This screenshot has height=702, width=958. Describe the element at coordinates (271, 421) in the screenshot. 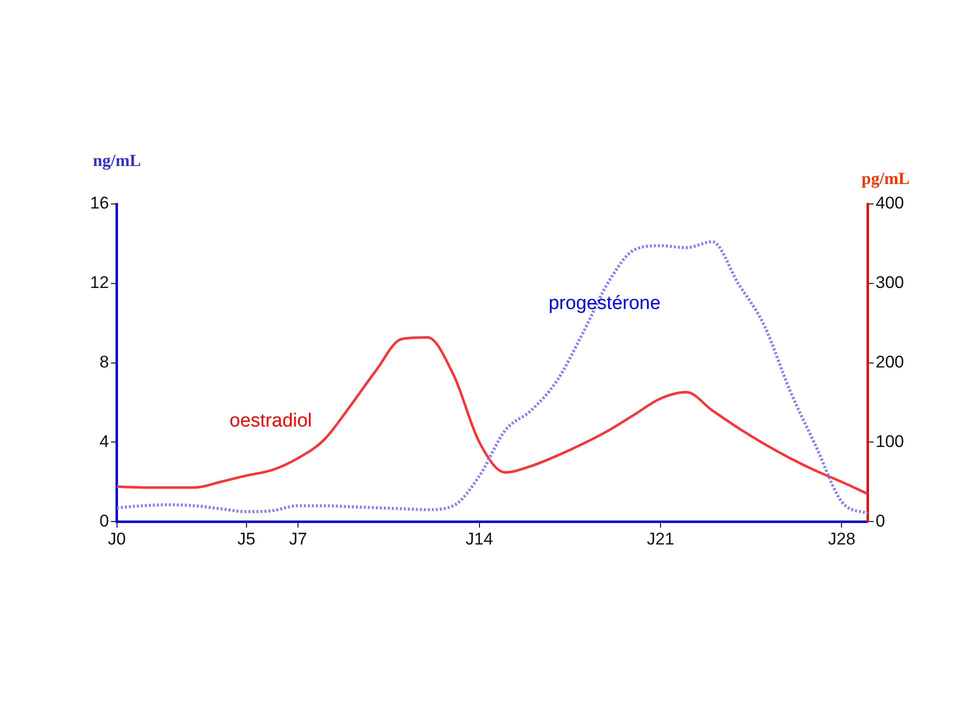

I see `series-label: oestradiol` at that location.